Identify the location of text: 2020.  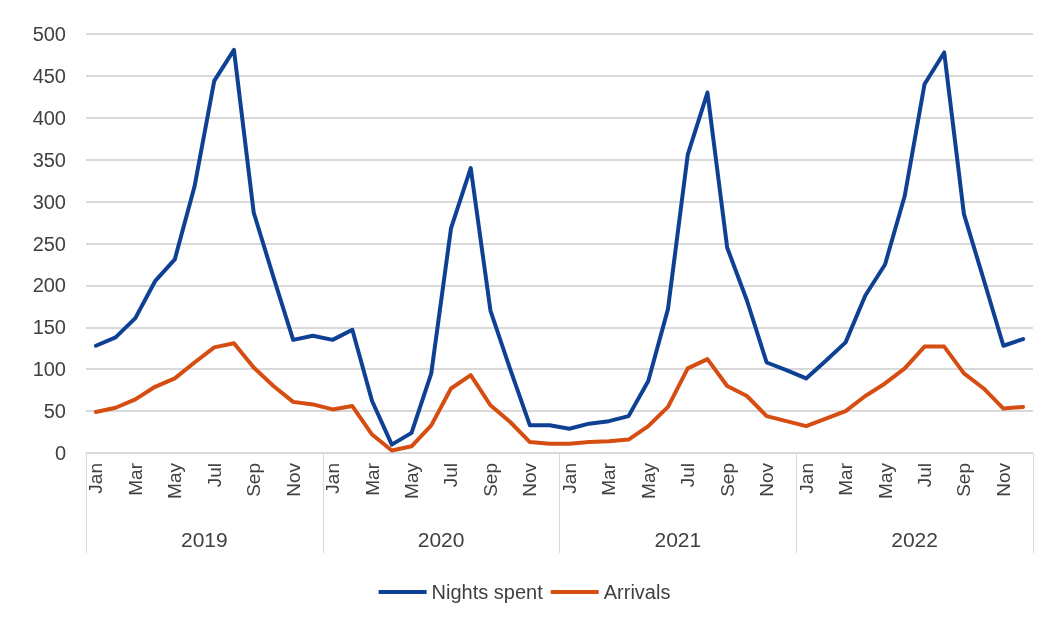
(441, 539).